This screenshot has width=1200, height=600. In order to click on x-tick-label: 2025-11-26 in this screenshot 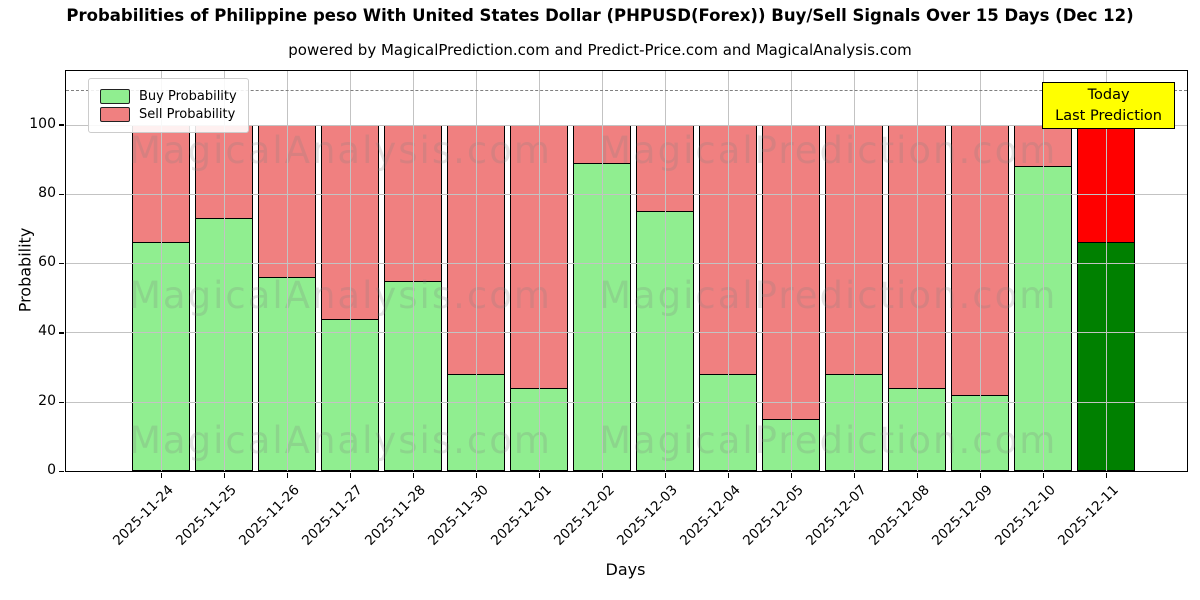, I will do `click(269, 515)`.